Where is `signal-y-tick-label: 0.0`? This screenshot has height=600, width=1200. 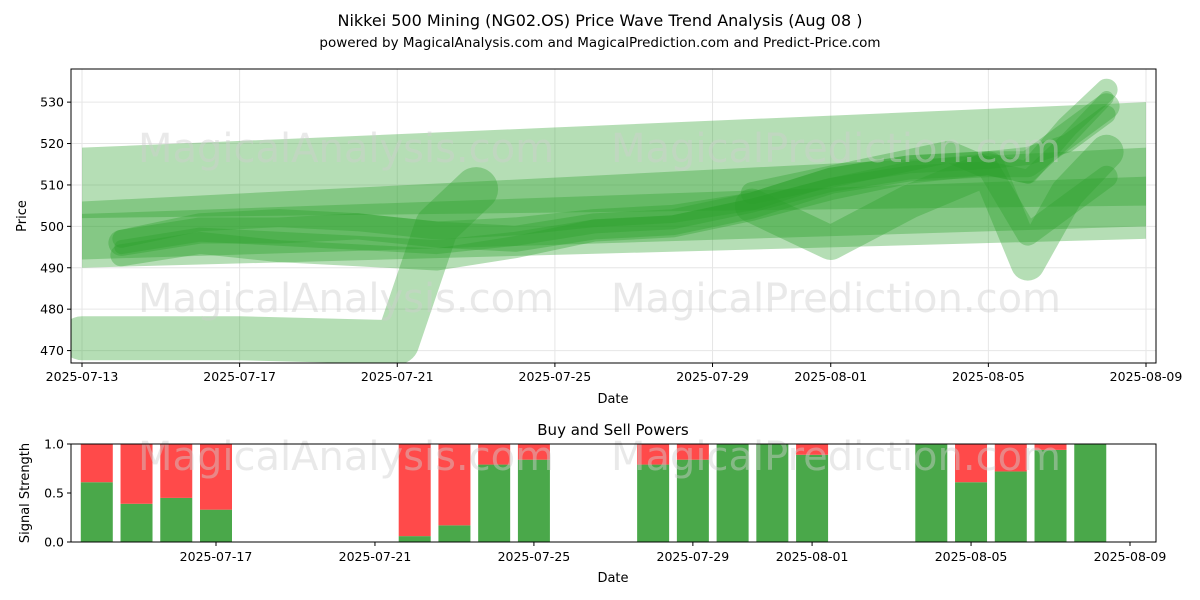 signal-y-tick-label: 0.0 is located at coordinates (54, 542).